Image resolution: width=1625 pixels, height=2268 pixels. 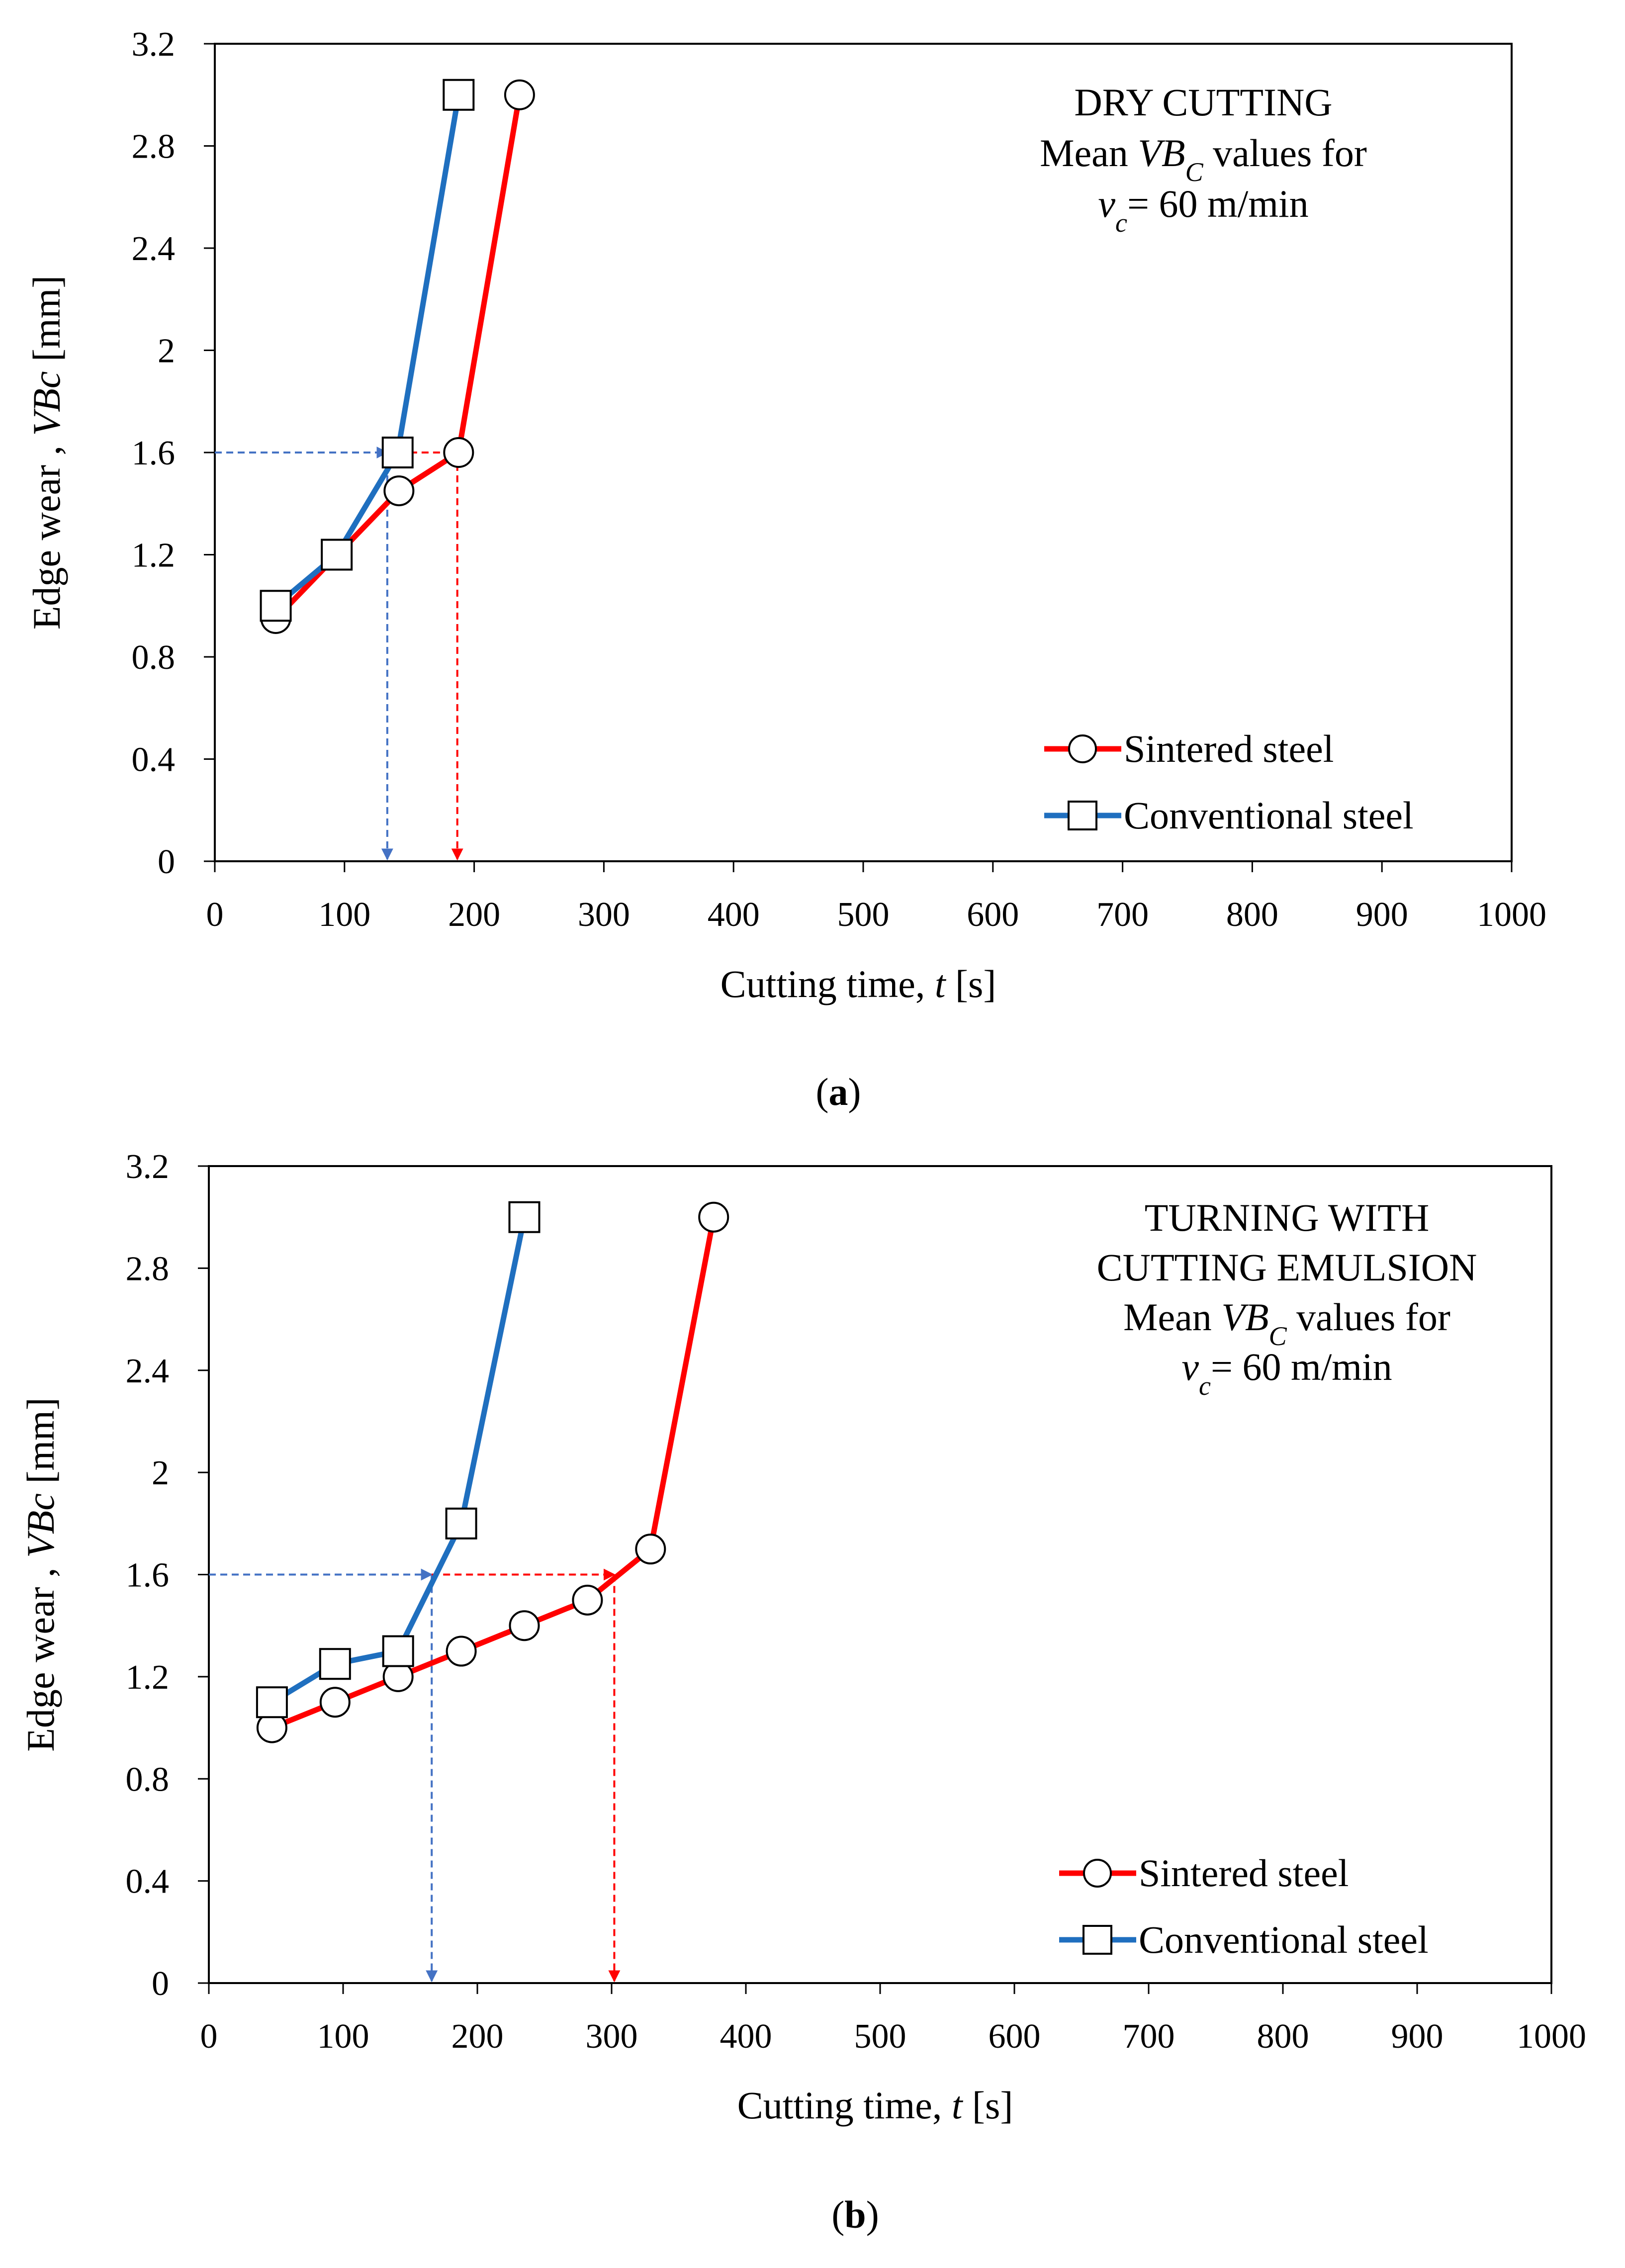 I want to click on x-tick-label: 600, so click(x=1015, y=2037).